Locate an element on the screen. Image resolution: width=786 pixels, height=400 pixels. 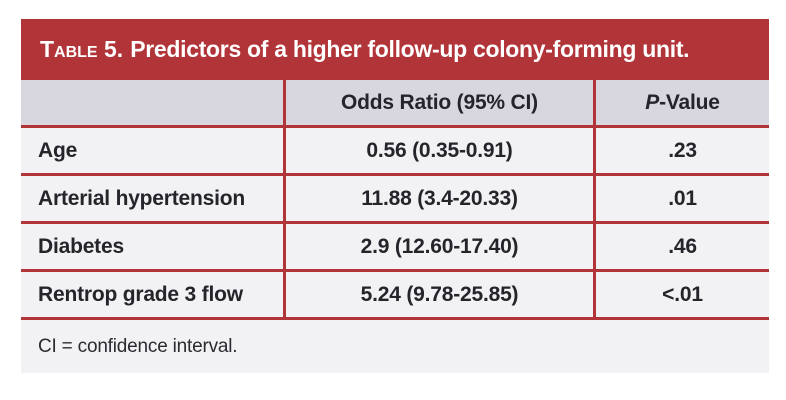
column-header-row: Odds Ratio (95% CI) P -Value is located at coordinates (395, 102).